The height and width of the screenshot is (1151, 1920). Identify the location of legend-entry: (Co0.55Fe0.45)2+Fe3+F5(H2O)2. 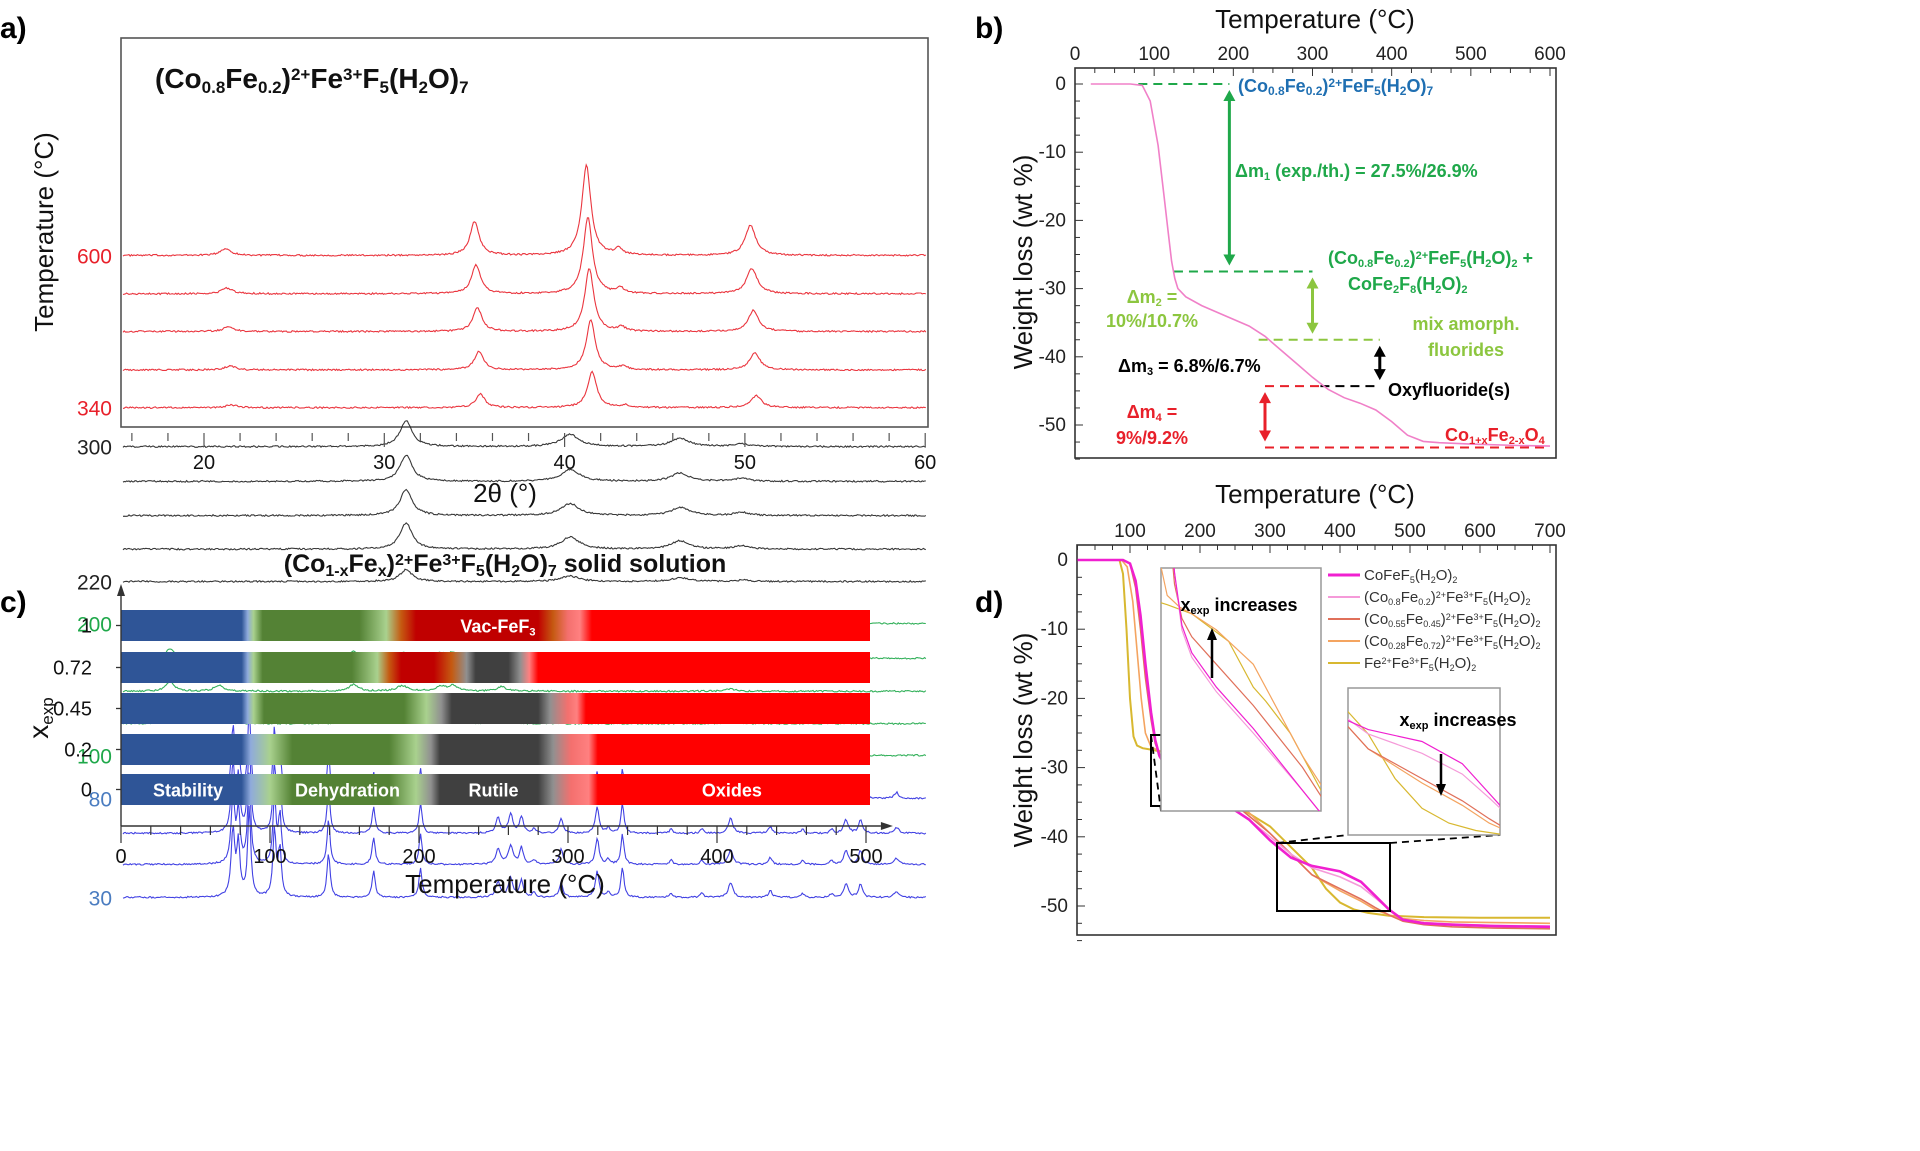
(1452, 620).